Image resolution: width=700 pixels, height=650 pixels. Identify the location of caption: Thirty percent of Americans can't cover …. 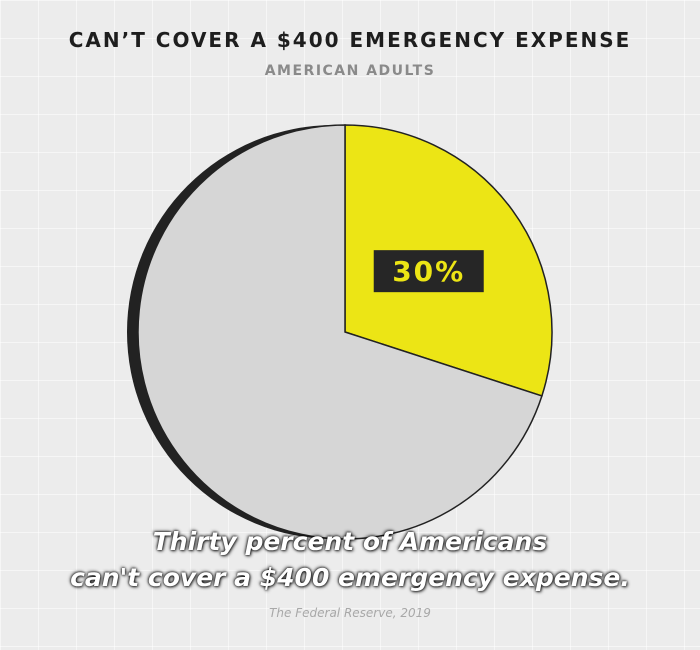
(350, 560).